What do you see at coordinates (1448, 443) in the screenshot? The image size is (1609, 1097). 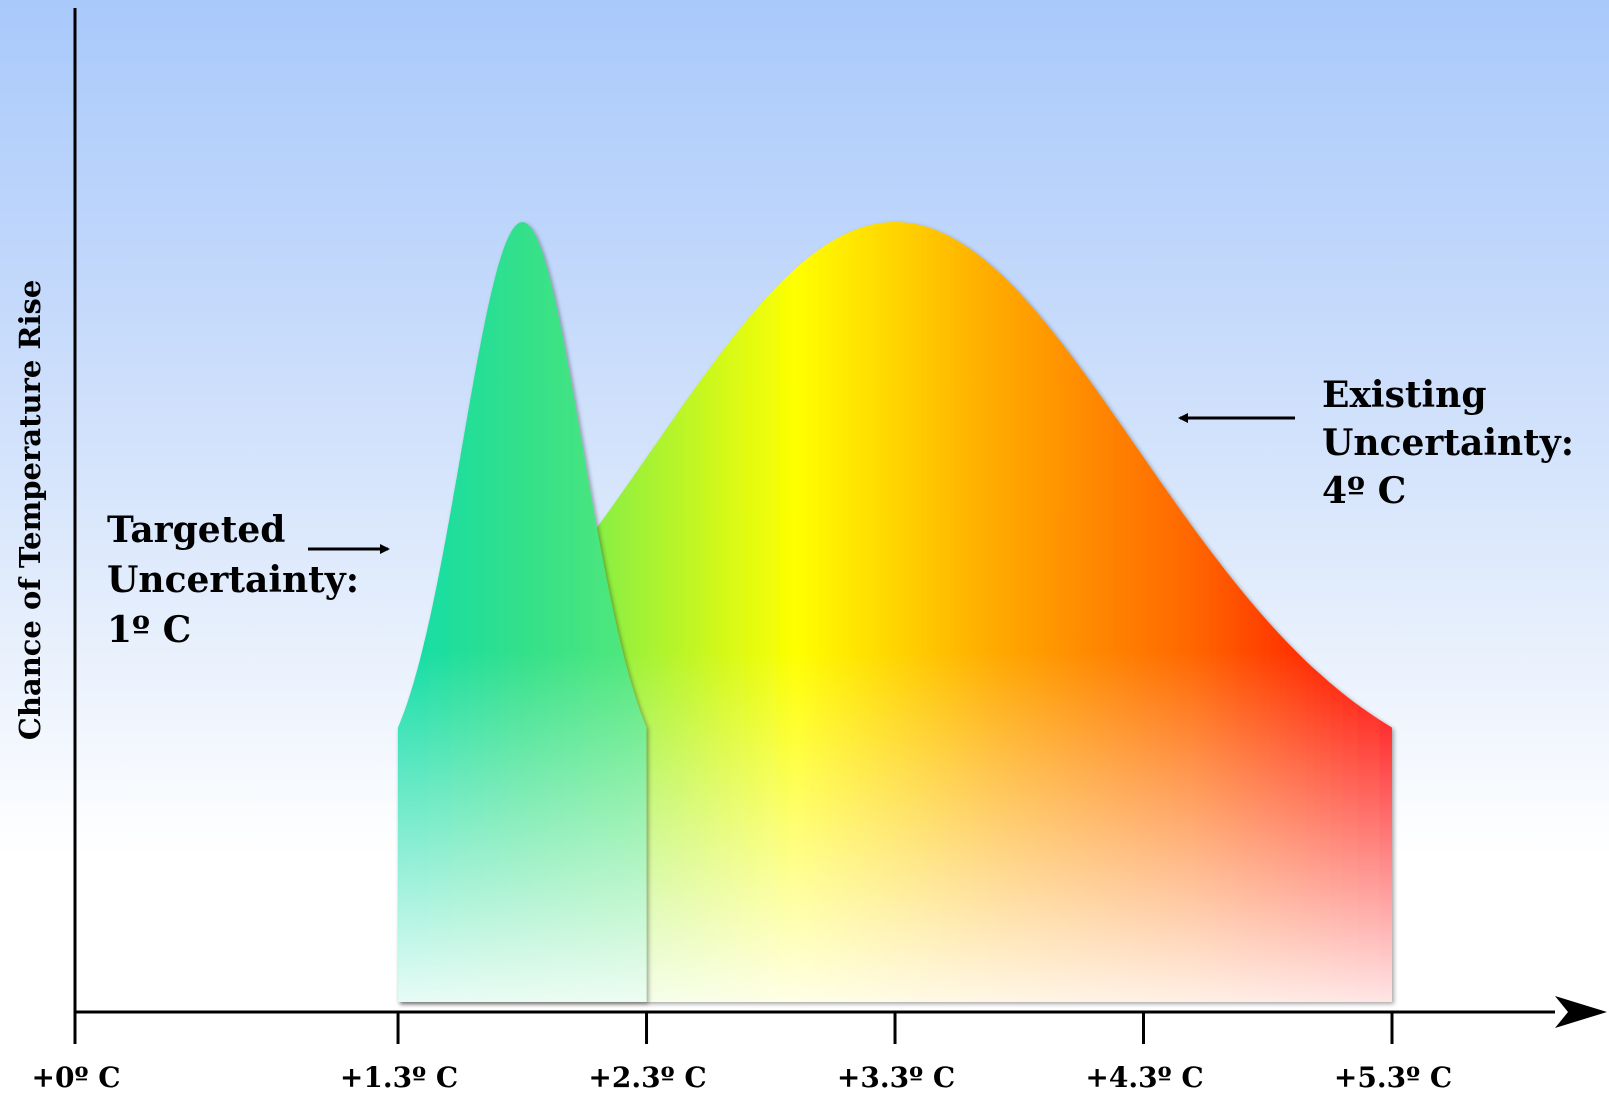 I see `annotation-existing-line-2: Uncertainty:` at bounding box center [1448, 443].